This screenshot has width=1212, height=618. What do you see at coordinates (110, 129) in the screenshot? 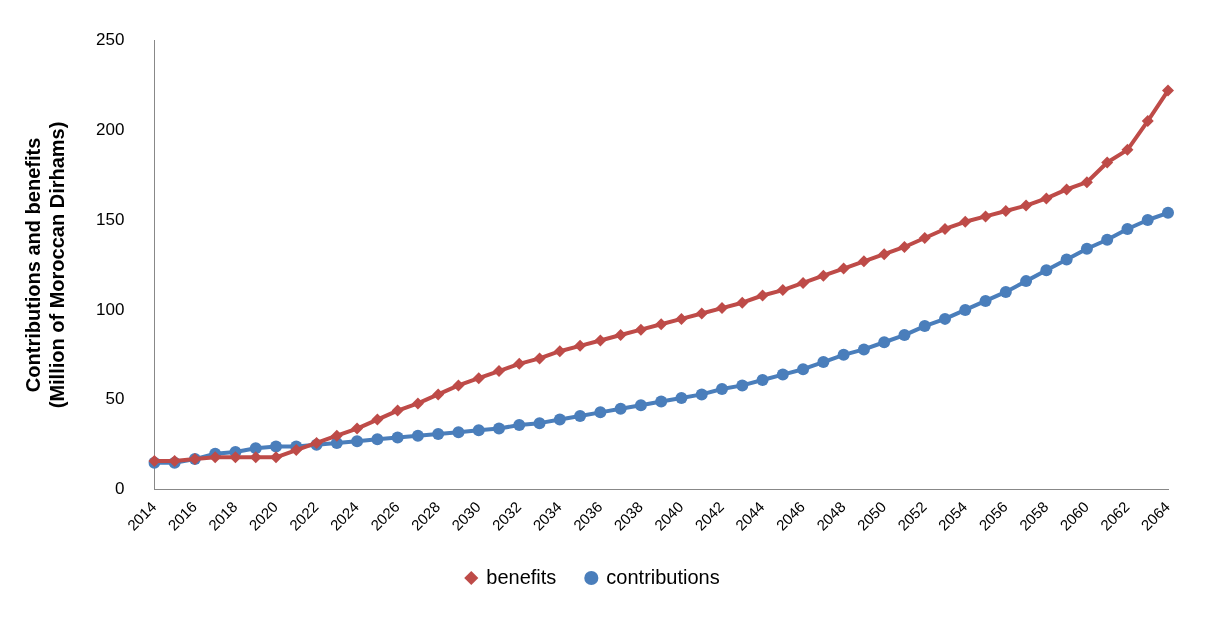
I see `y-tick-label: 200` at bounding box center [110, 129].